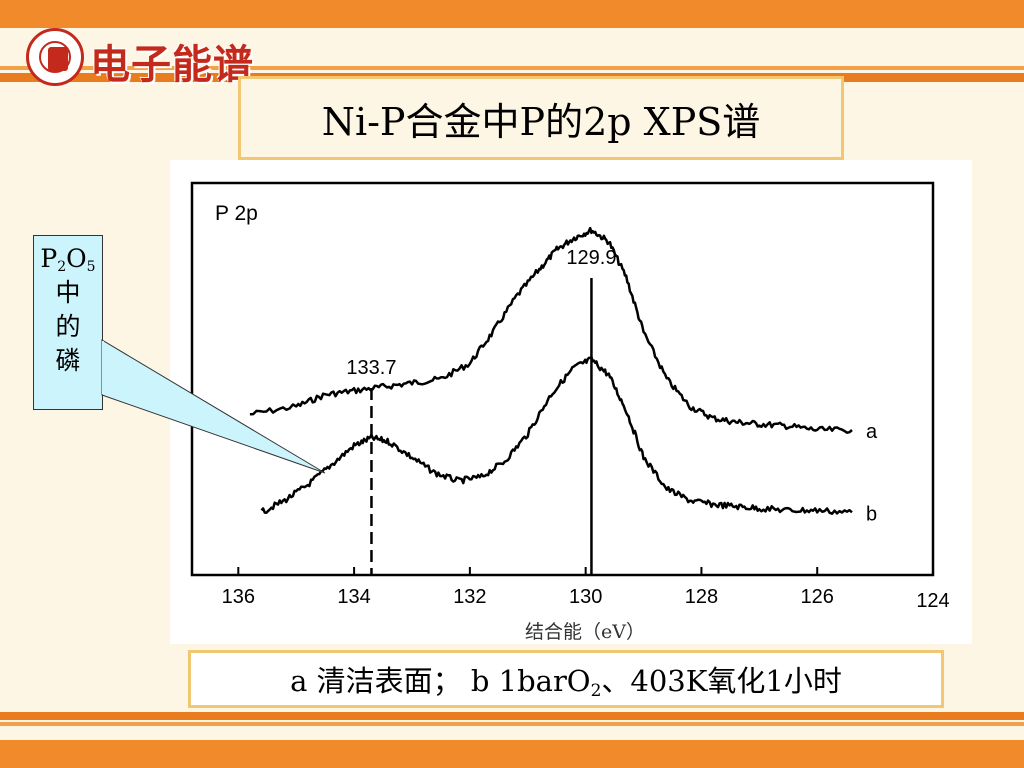 This screenshot has height=768, width=1024. What do you see at coordinates (541, 121) in the screenshot?
I see `slide-title: Ni-P合金中P的2p XPS谱` at bounding box center [541, 121].